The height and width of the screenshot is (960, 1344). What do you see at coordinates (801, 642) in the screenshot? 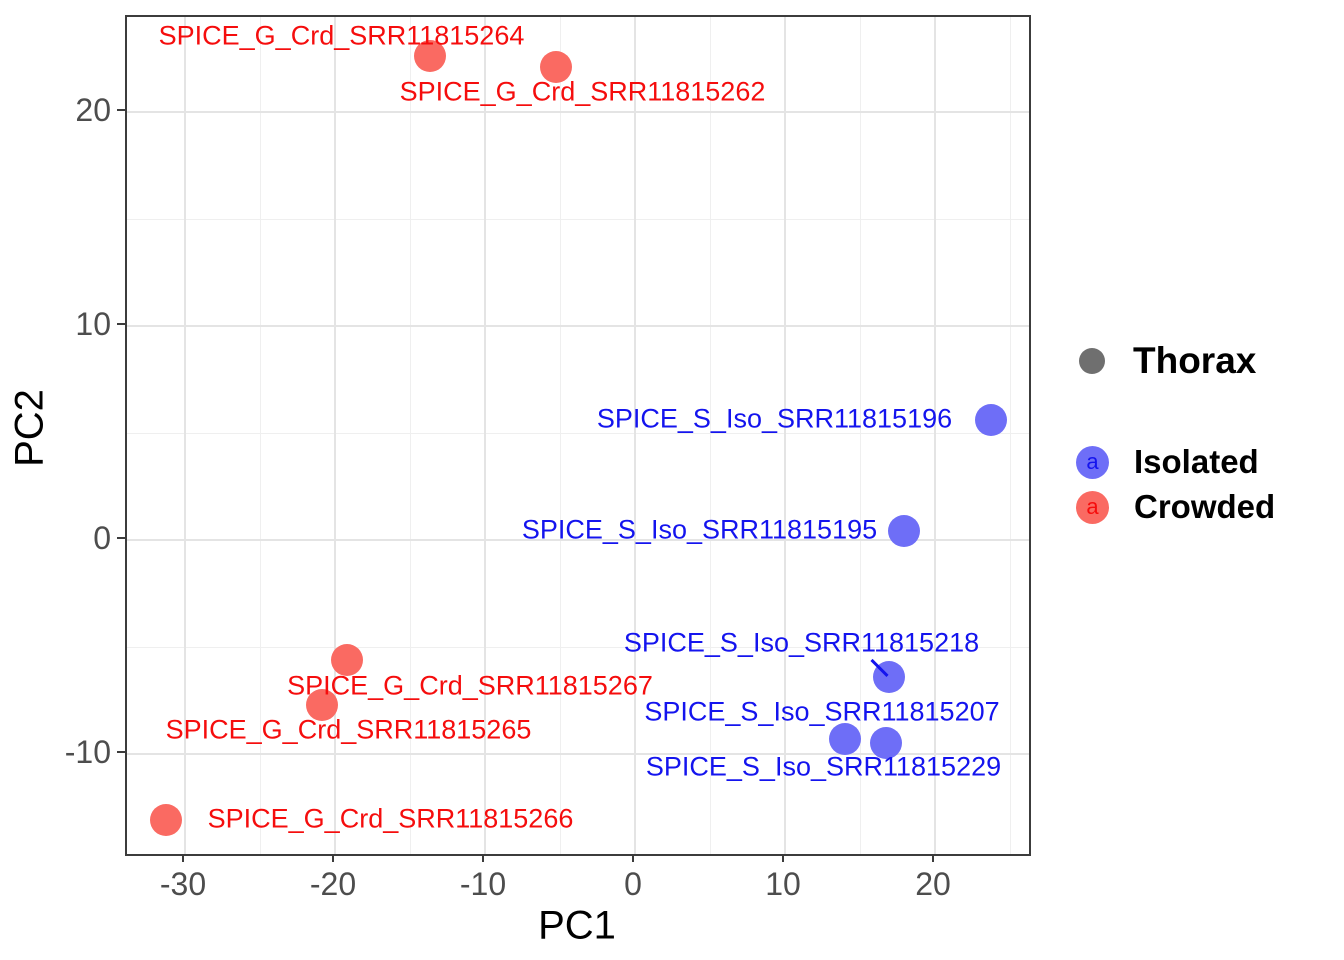
I see `point-label: SPICE_S_Iso_SRR11815218` at bounding box center [801, 642].